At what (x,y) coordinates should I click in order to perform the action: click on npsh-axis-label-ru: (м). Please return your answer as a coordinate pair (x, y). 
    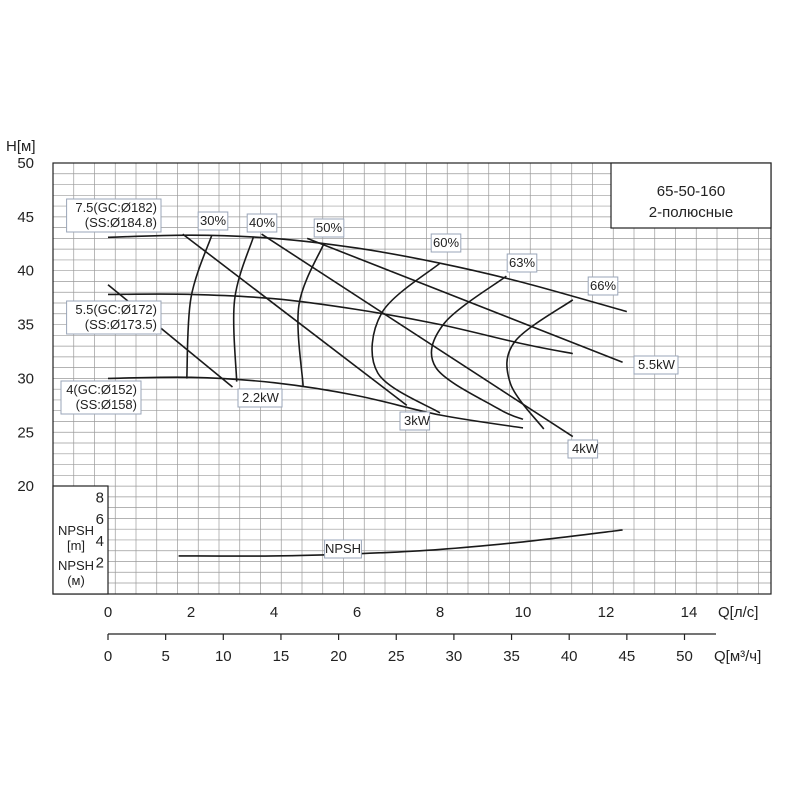
    Looking at the image, I should click on (76, 580).